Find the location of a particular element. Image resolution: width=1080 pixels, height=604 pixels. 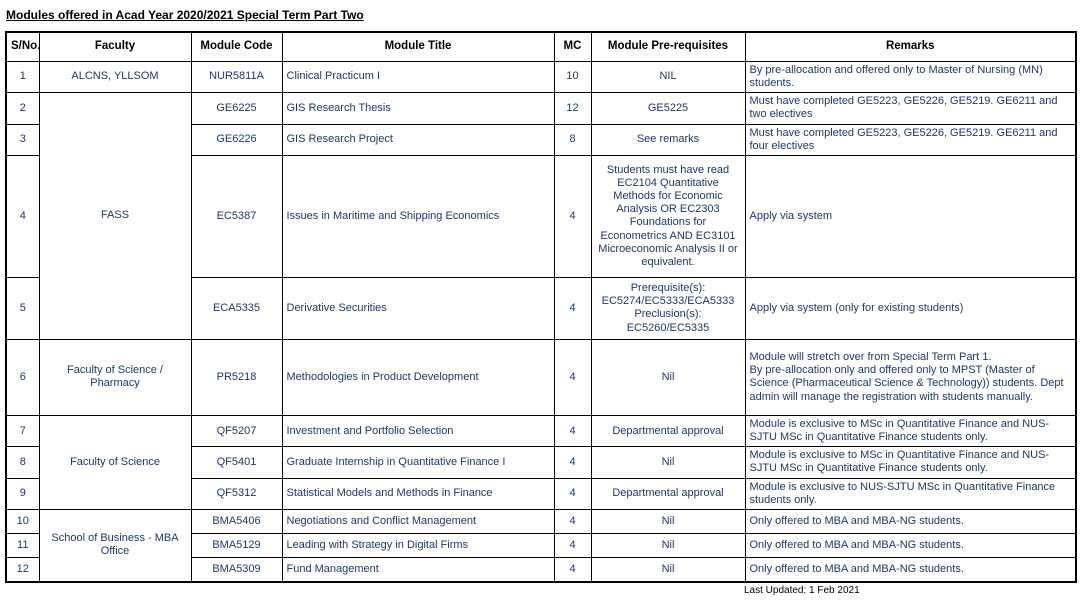

cell-mc: 10 is located at coordinates (572, 77).